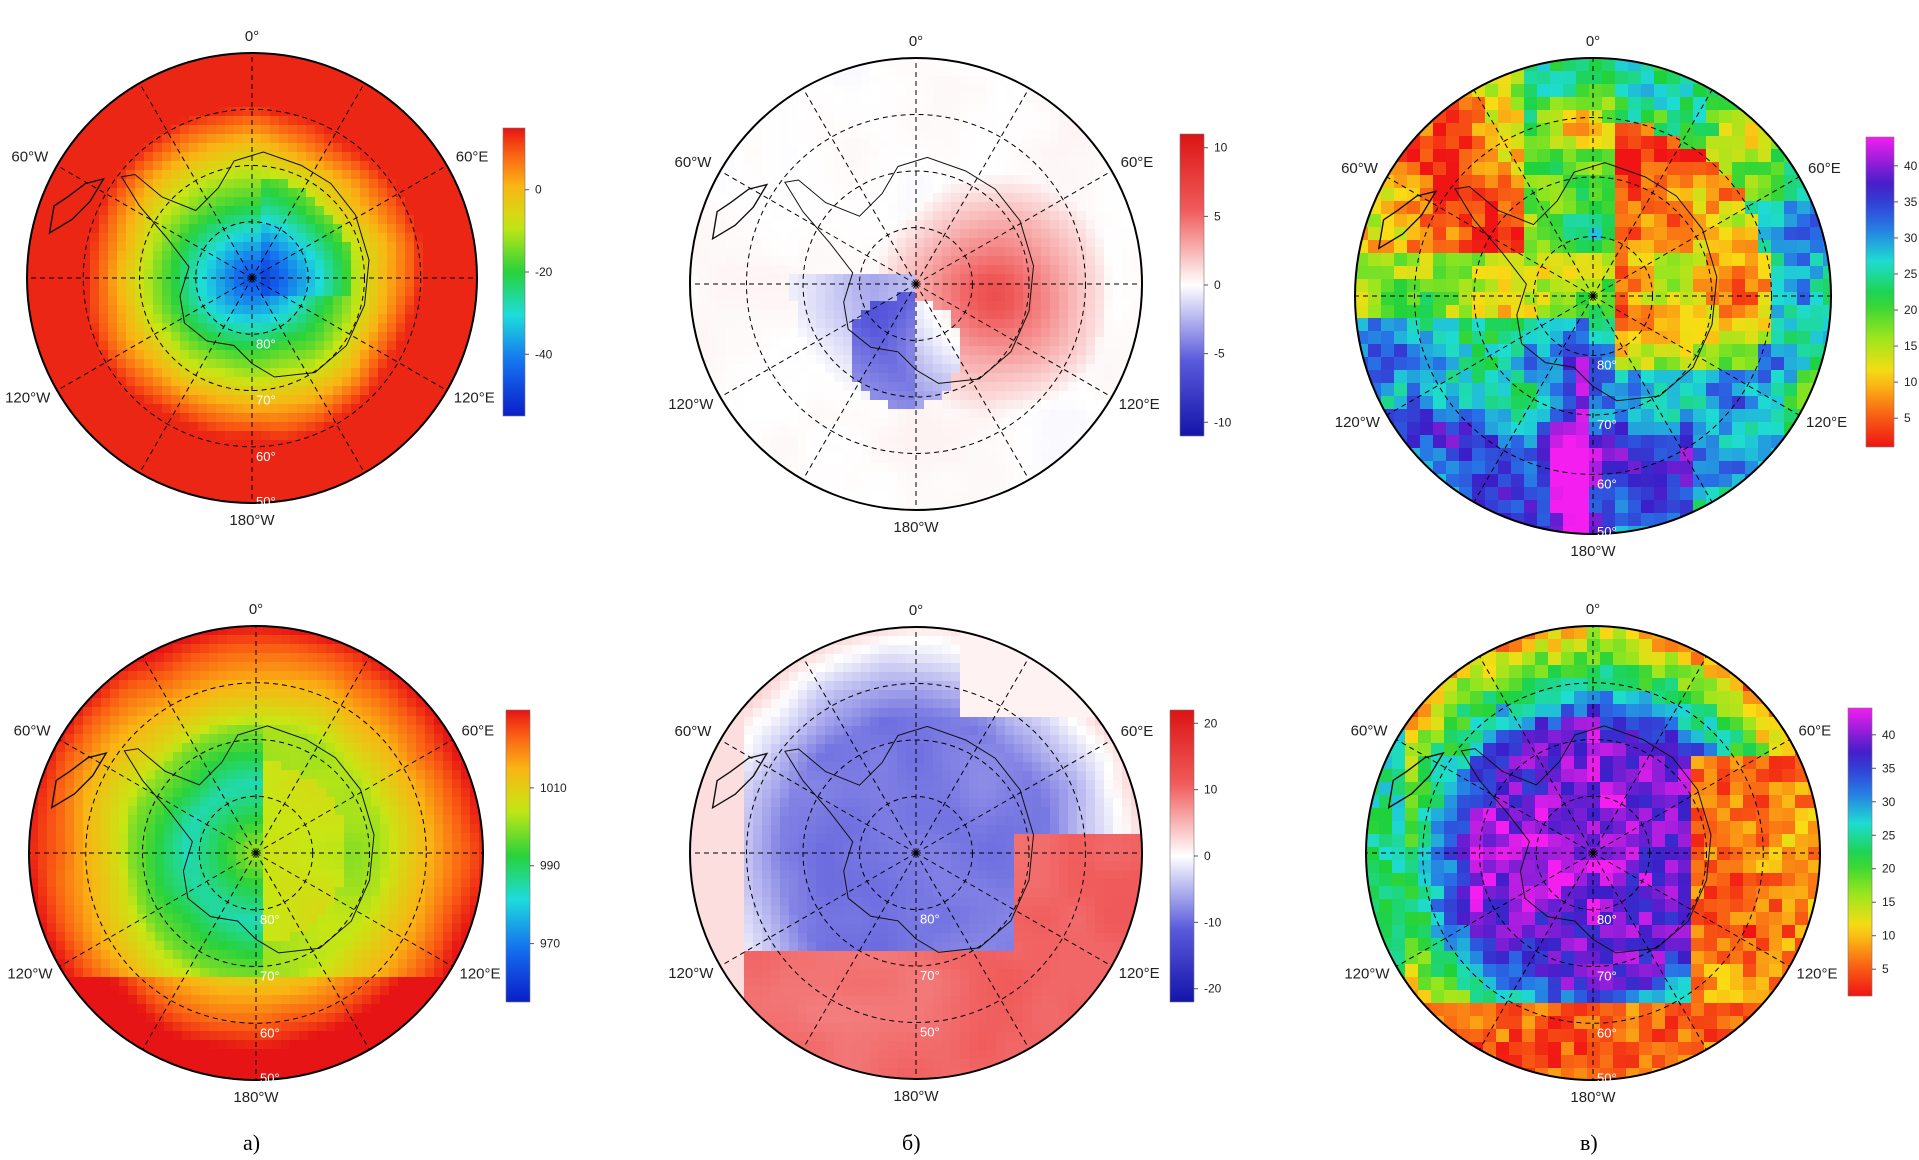 The height and width of the screenshot is (1160, 1919). I want to click on caption-a: а), so click(252, 1142).